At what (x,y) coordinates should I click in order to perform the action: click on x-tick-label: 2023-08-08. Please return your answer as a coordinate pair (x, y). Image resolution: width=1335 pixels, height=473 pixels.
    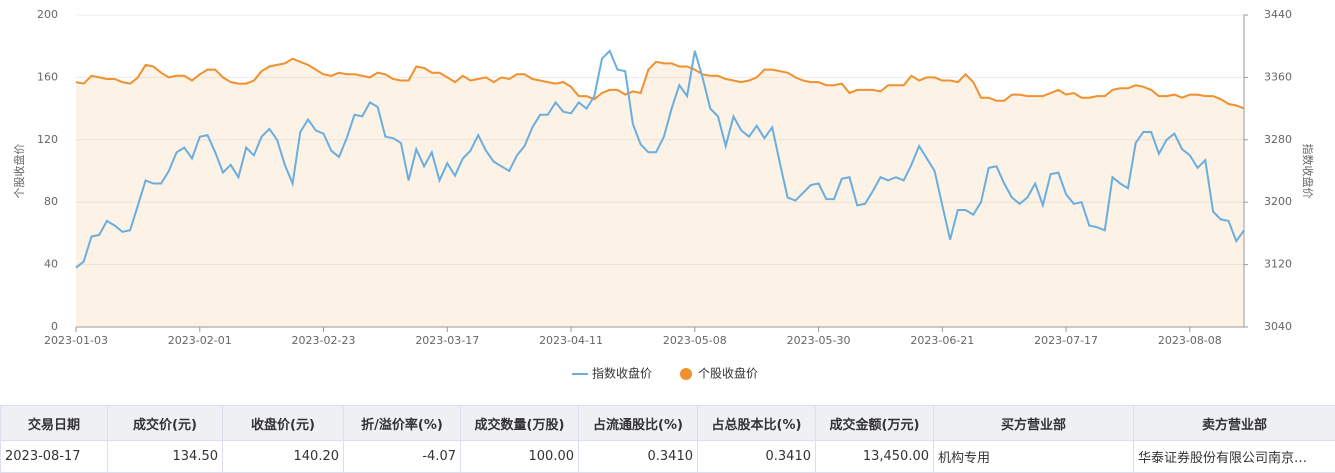
    Looking at the image, I should click on (1190, 340).